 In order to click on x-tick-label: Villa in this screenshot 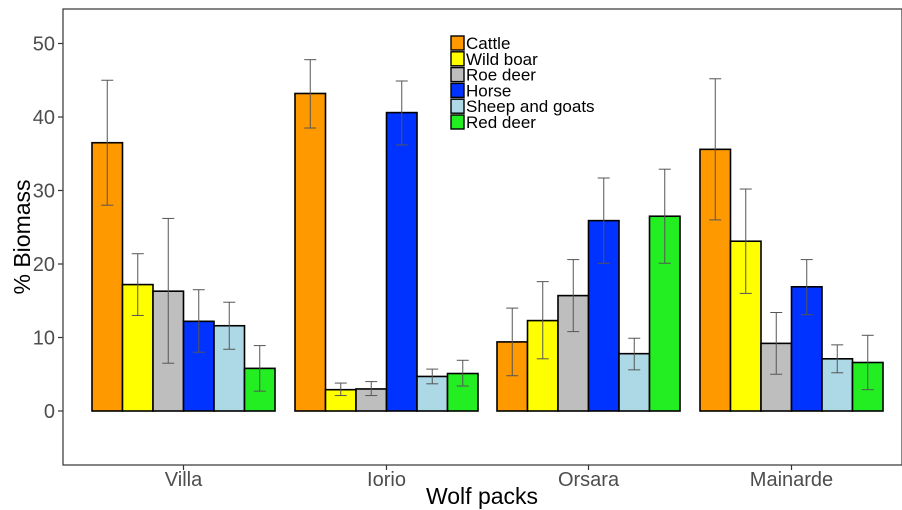, I will do `click(184, 480)`.